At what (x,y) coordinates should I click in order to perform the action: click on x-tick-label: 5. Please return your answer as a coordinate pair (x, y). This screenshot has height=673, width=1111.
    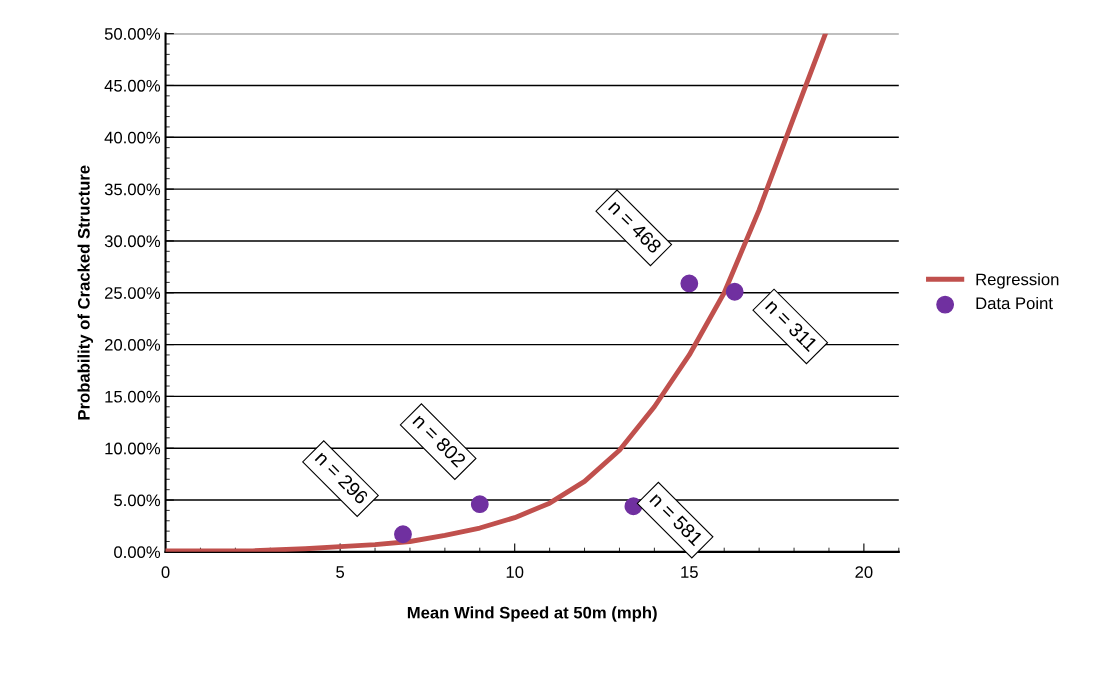
    Looking at the image, I should click on (340, 572).